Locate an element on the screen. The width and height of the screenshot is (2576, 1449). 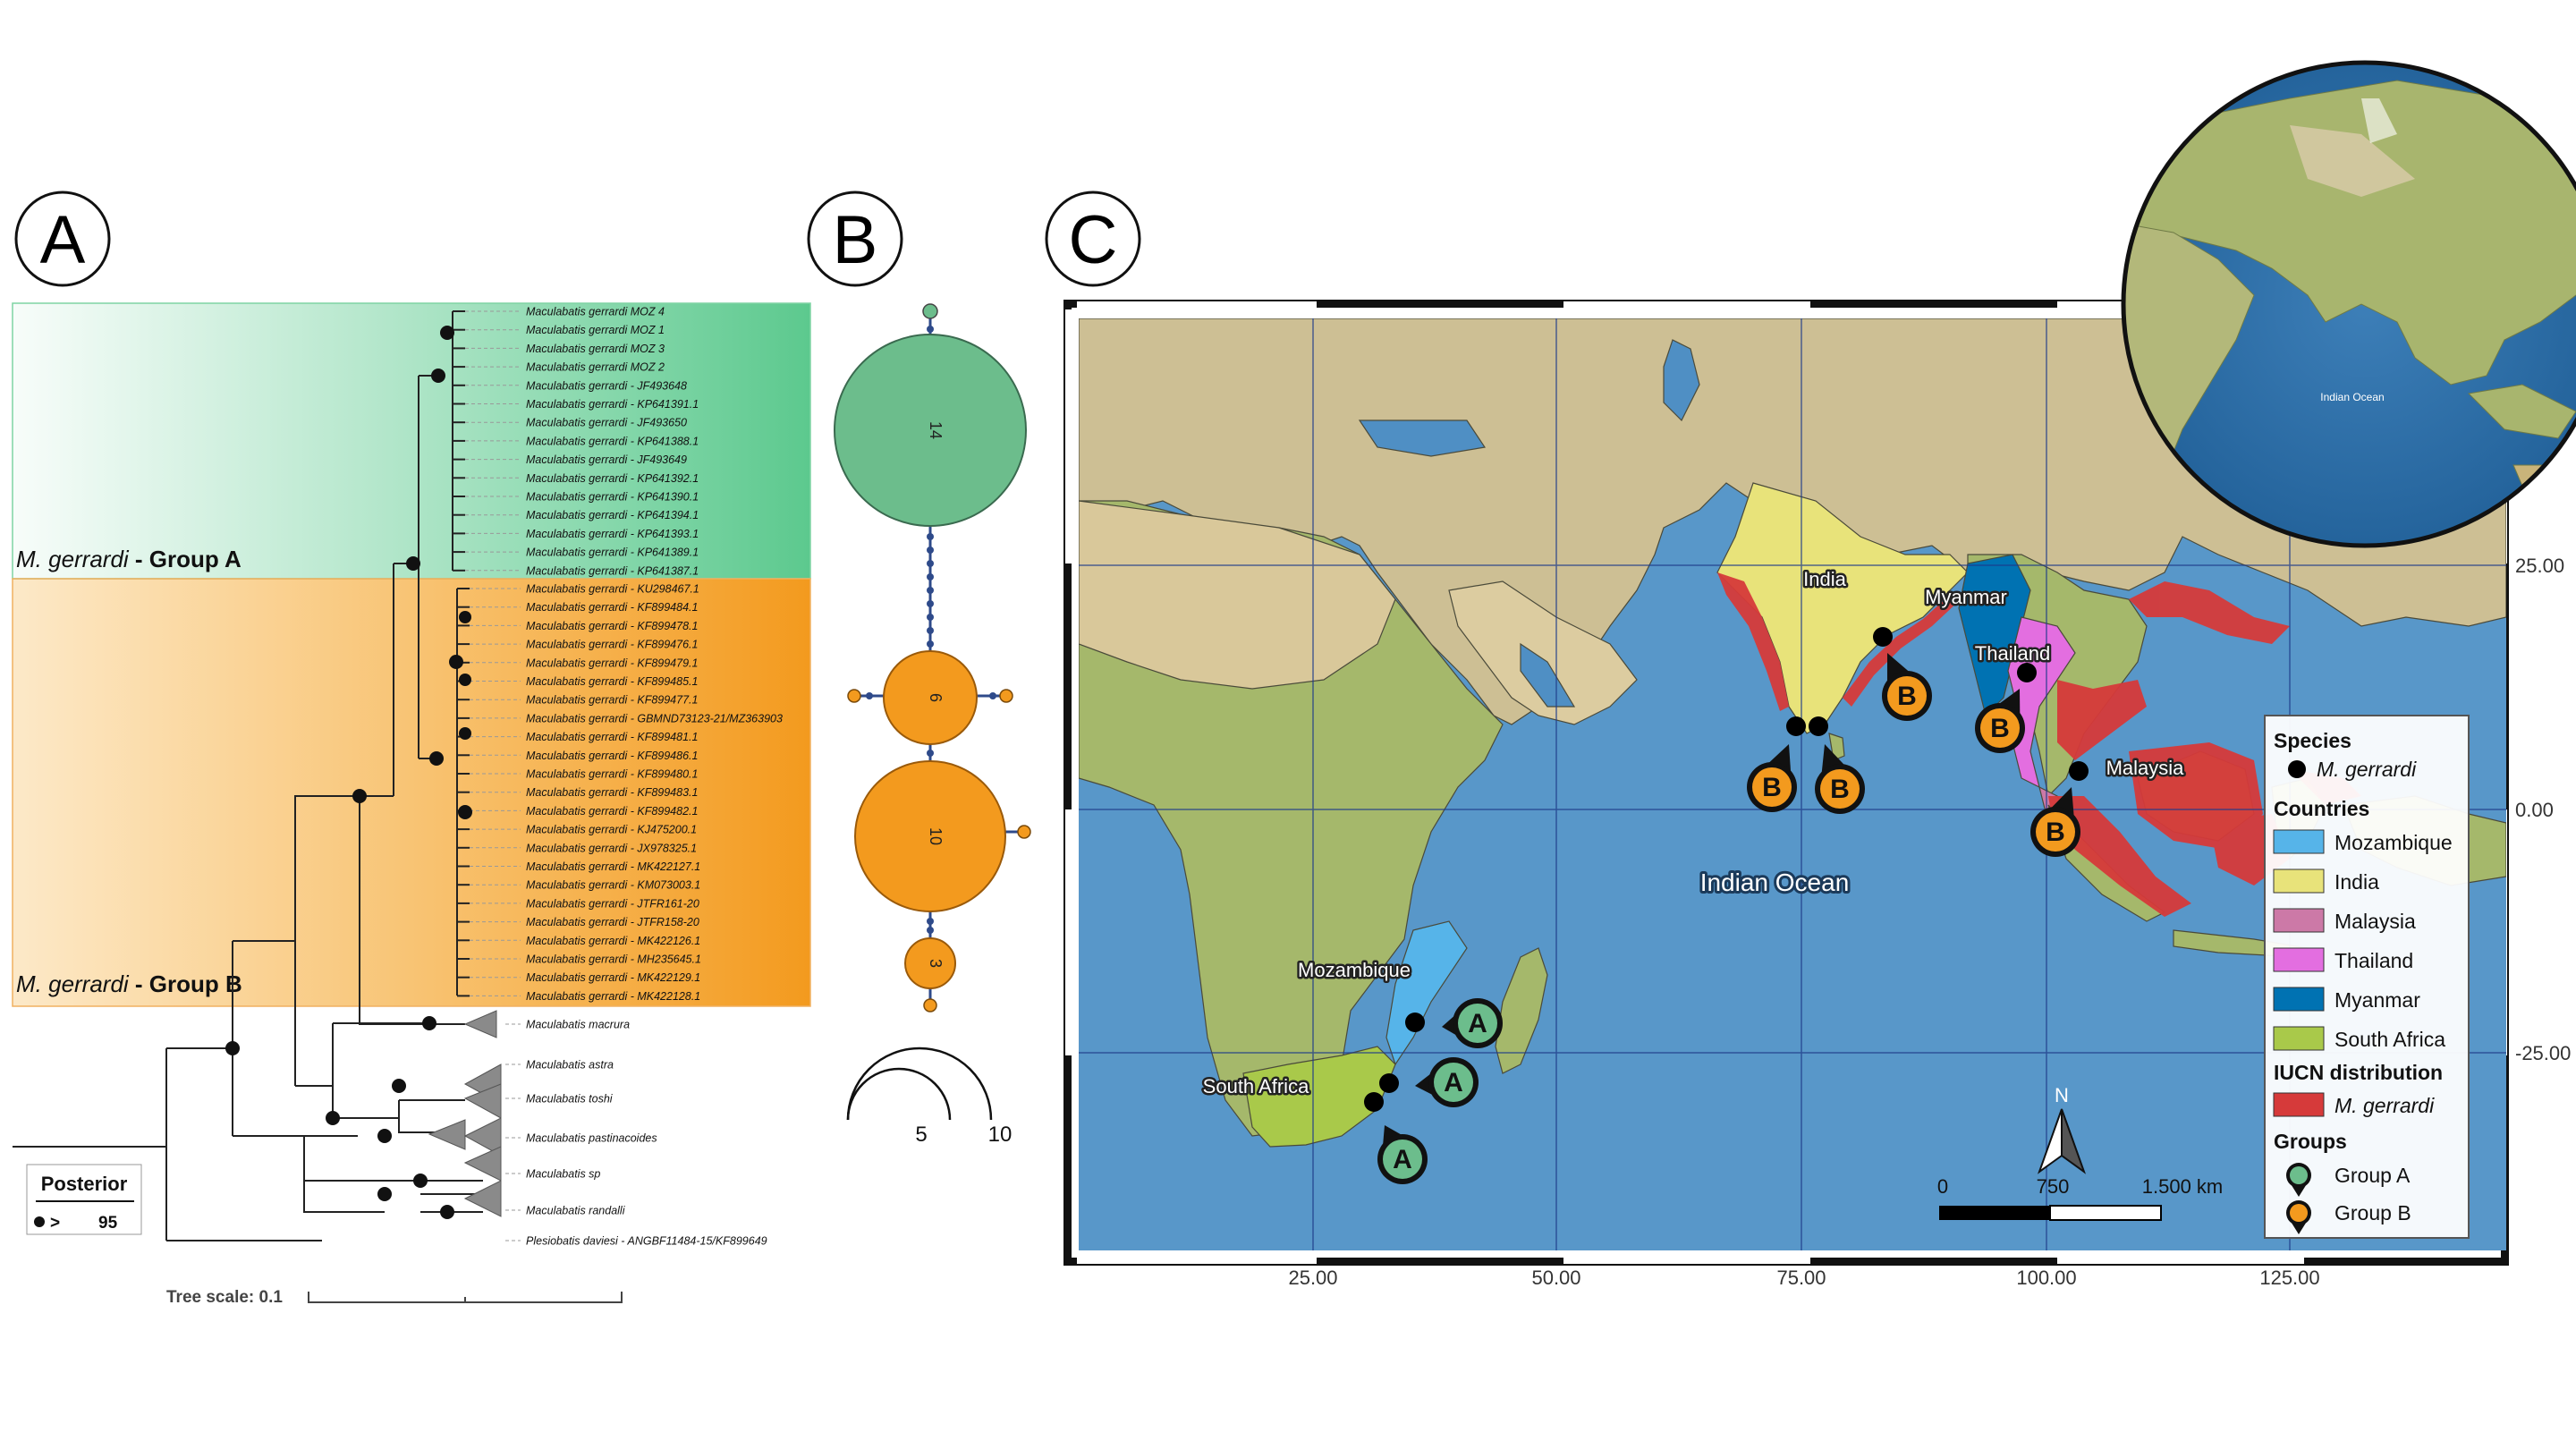
legend-country-item: Mozambique is located at coordinates (2363, 841).